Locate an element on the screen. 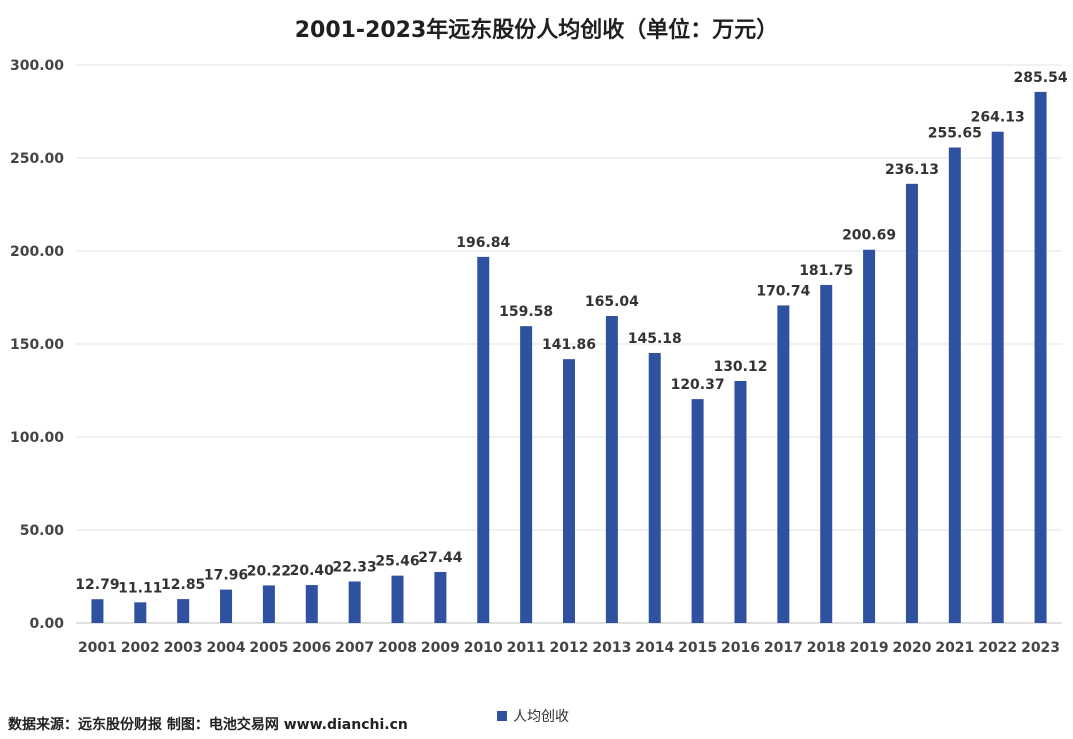 The height and width of the screenshot is (739, 1073). data-label: 22.33 is located at coordinates (355, 567).